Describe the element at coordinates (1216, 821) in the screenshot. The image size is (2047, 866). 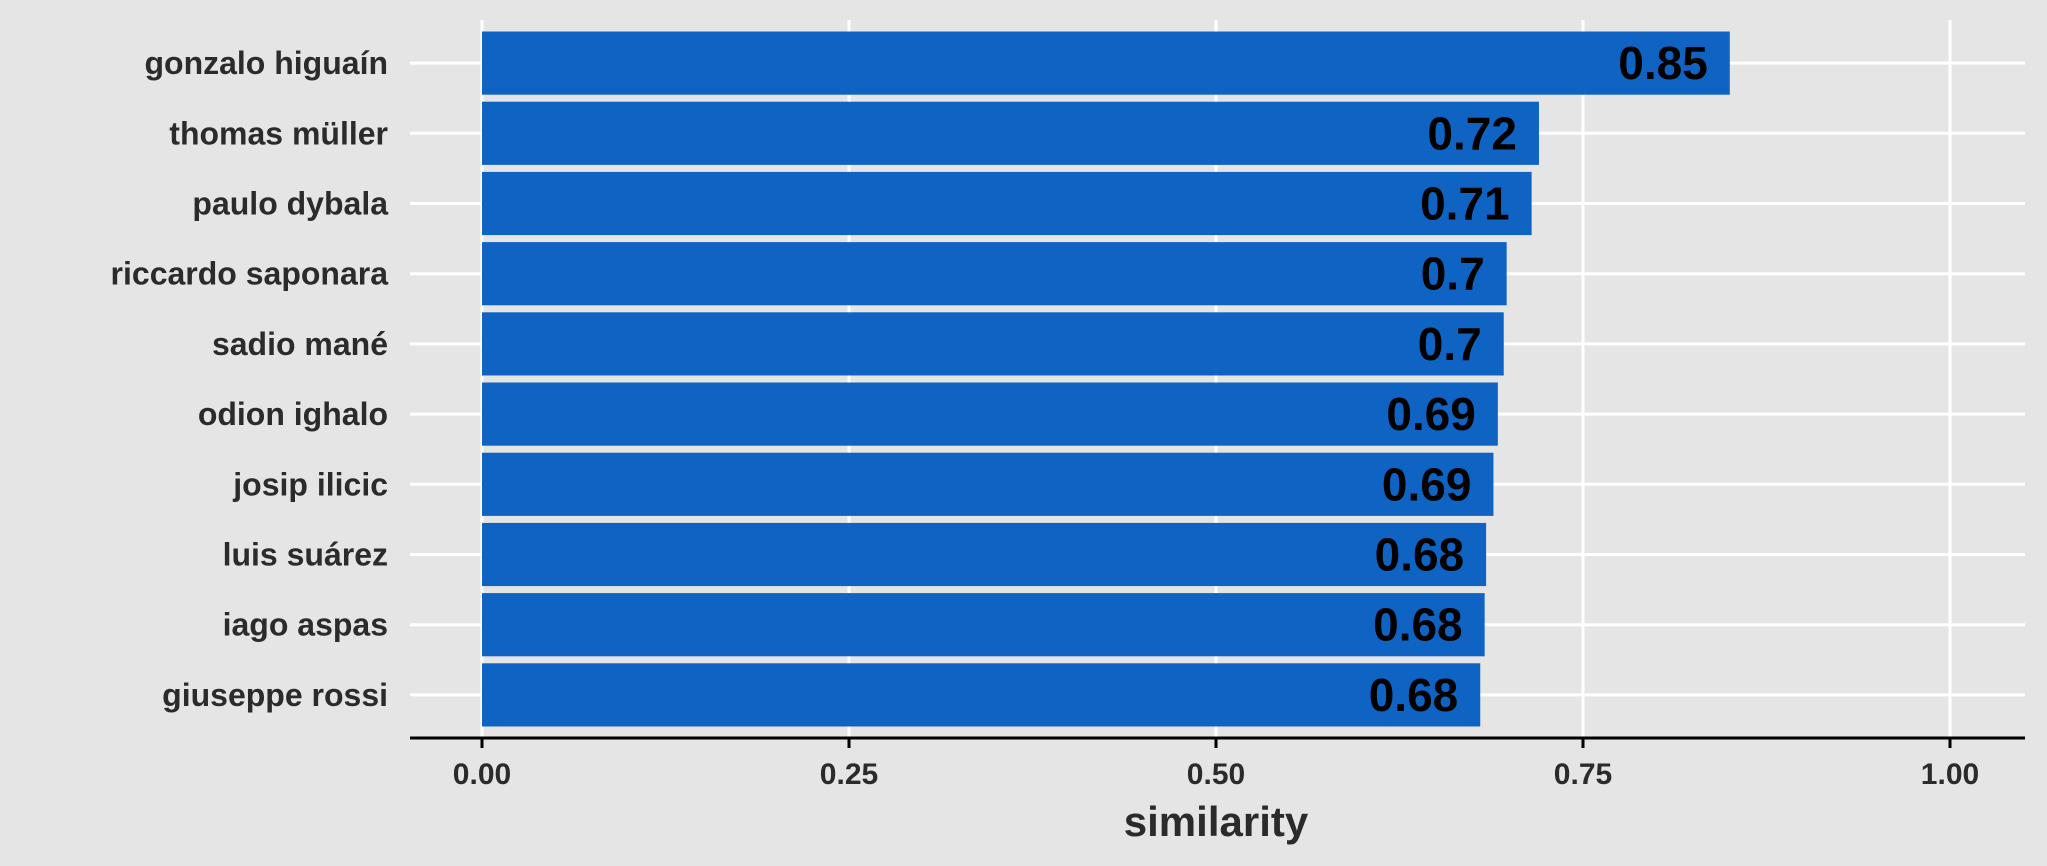
I see `x-axis-title: similarity` at that location.